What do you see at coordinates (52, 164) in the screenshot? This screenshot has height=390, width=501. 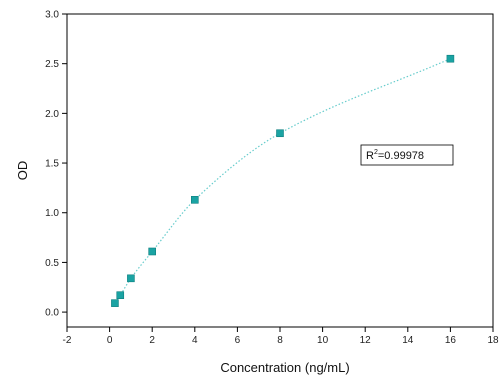 I see `y-tick-label: 1.5` at bounding box center [52, 164].